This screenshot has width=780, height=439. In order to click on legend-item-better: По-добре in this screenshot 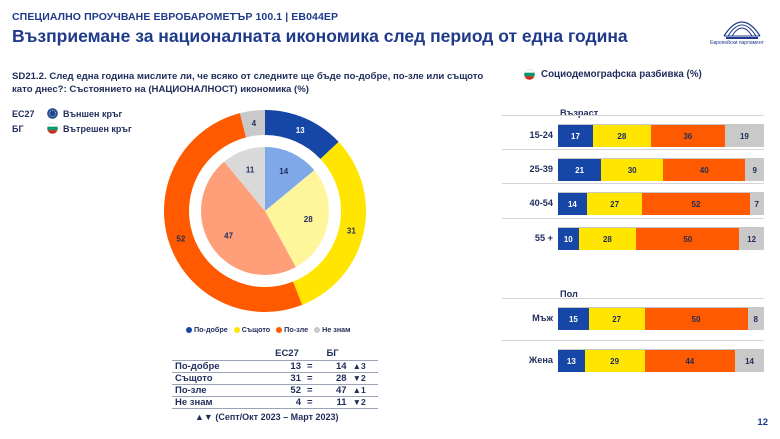, I will do `click(207, 329)`.